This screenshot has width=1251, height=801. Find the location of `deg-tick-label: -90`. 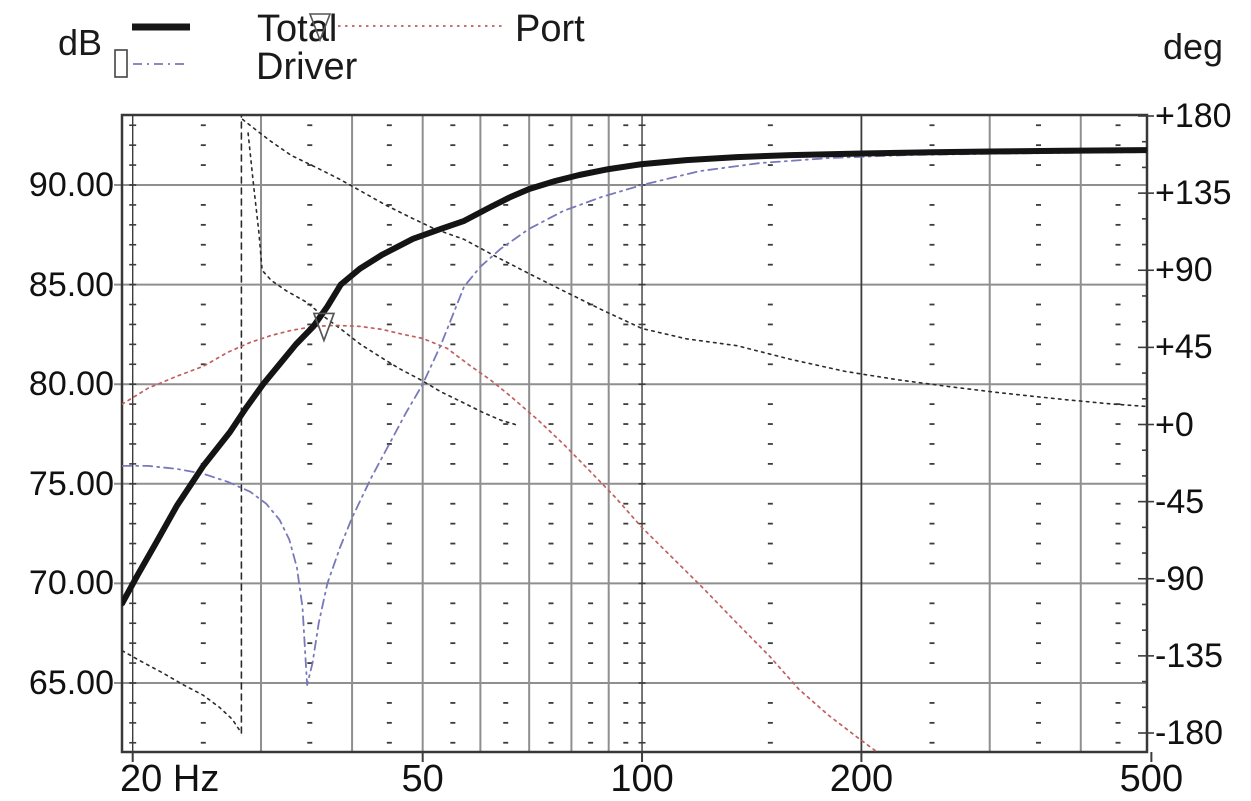

deg-tick-label: -90 is located at coordinates (1180, 578).